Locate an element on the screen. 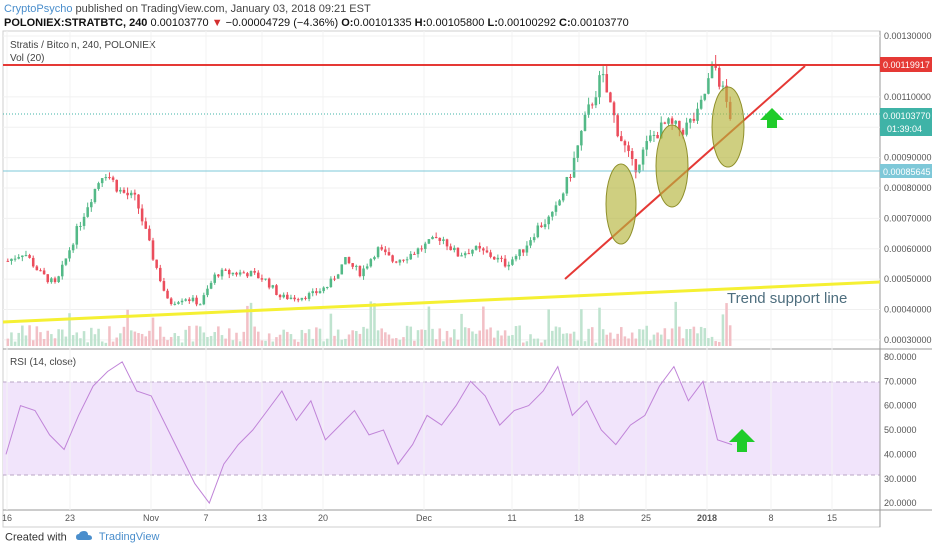 This screenshot has width=932, height=550. time-tick-label: 13 is located at coordinates (262, 518).